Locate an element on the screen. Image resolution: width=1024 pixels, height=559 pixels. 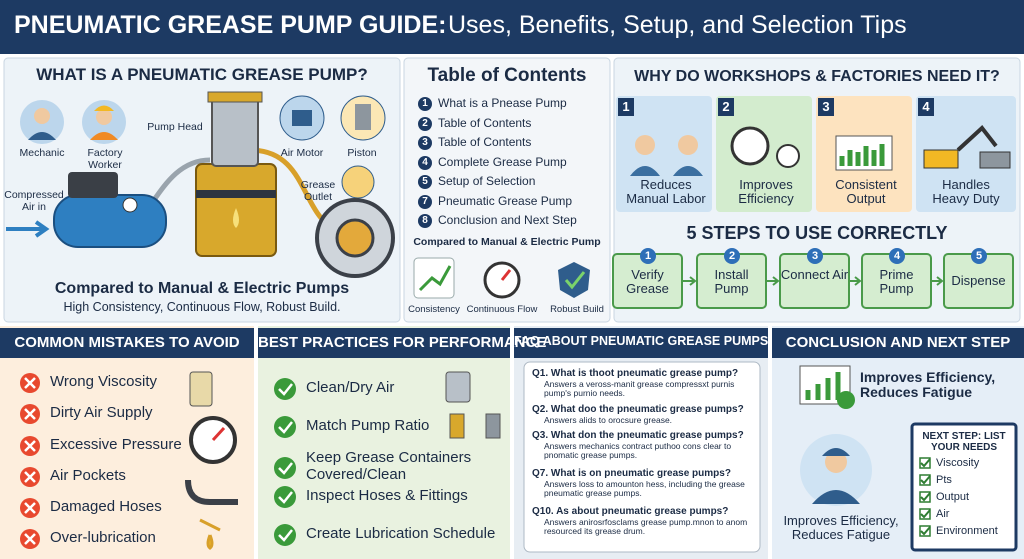
bodies is located at coordinates (666, 171).